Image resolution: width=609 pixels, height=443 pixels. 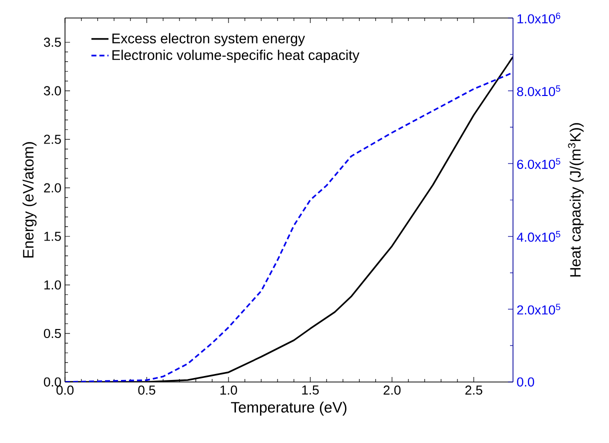 What do you see at coordinates (288, 409) in the screenshot?
I see `x-axis-title: Temperature (eV)` at bounding box center [288, 409].